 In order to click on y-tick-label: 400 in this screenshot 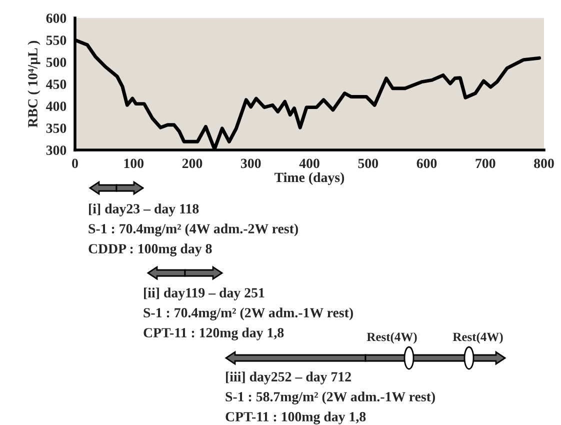, I will do `click(56, 106)`.